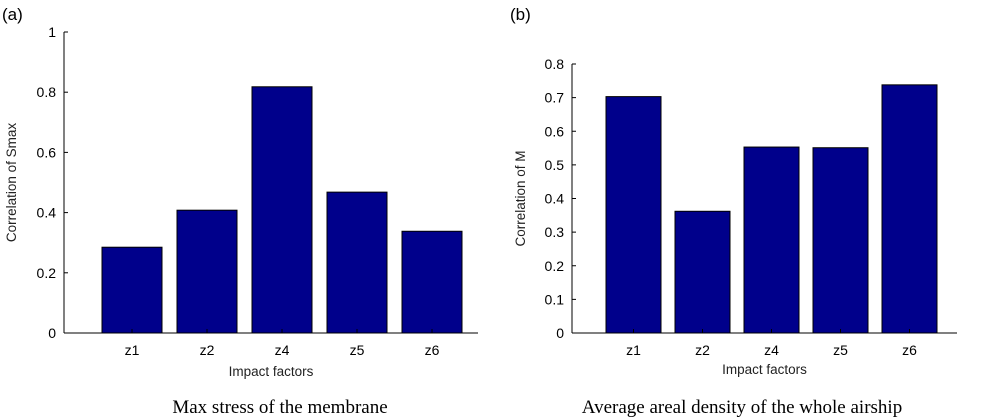  Describe the element at coordinates (560, 333) in the screenshot. I see `y-tick-label-b: 0` at that location.